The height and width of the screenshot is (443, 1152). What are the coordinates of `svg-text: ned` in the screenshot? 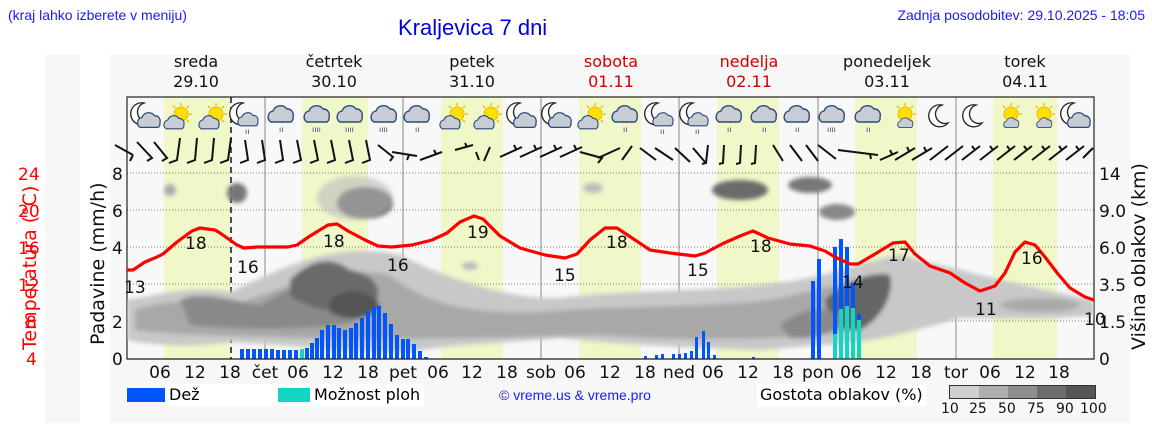 It's located at (679, 373).